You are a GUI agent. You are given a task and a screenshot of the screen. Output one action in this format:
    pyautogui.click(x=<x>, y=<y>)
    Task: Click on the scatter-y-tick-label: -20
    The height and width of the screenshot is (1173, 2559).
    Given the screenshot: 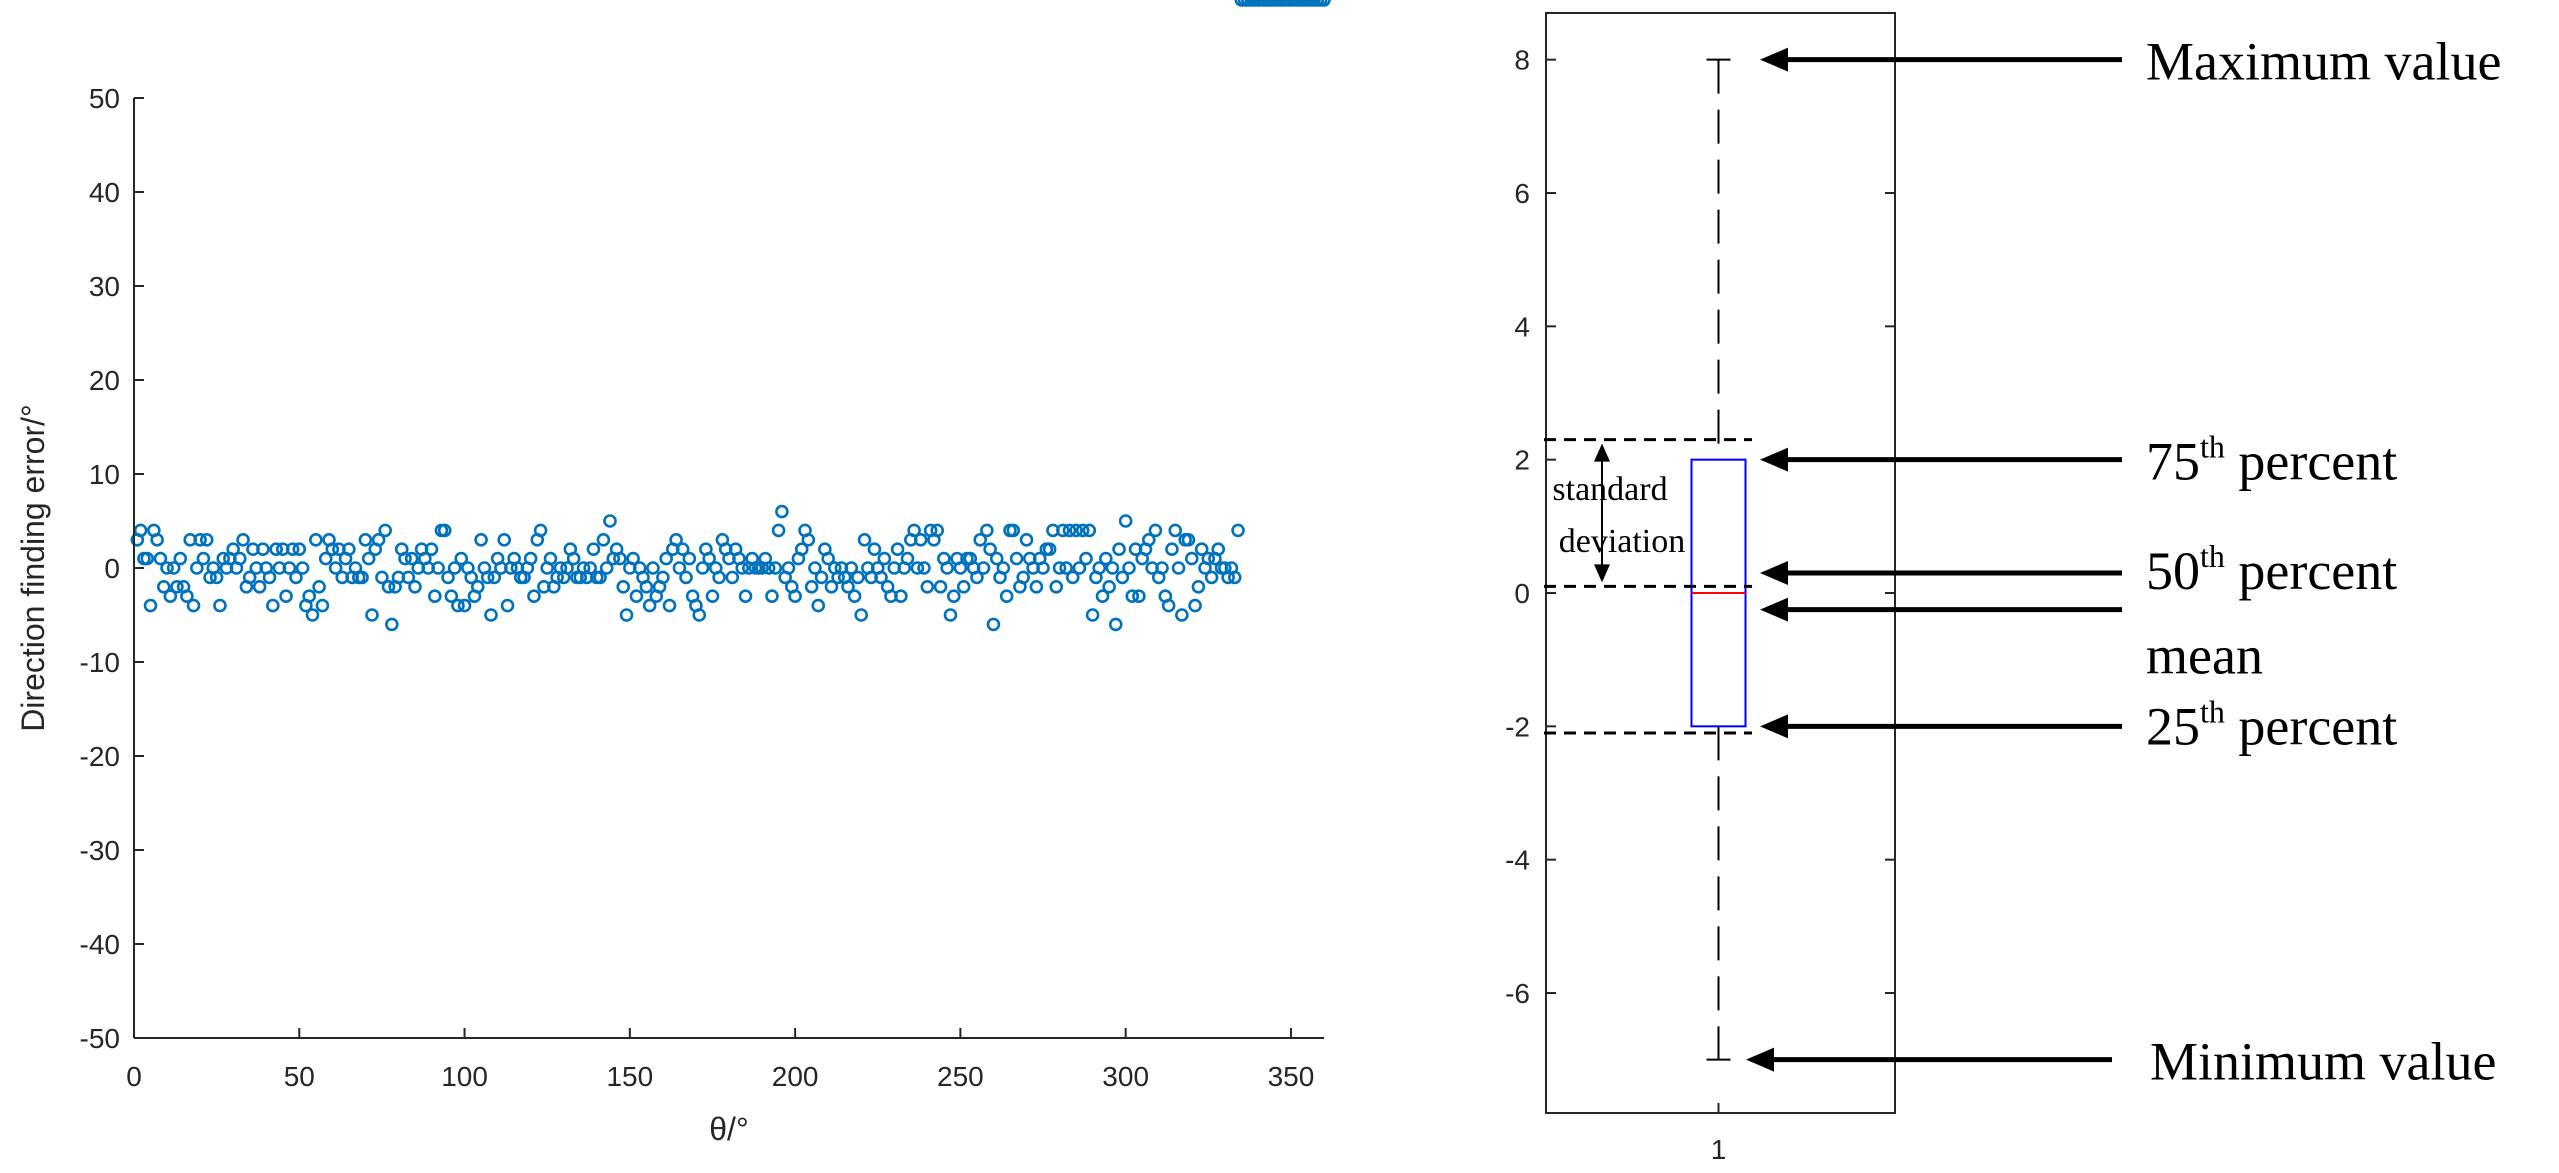 What is the action you would take?
    pyautogui.click(x=100, y=756)
    